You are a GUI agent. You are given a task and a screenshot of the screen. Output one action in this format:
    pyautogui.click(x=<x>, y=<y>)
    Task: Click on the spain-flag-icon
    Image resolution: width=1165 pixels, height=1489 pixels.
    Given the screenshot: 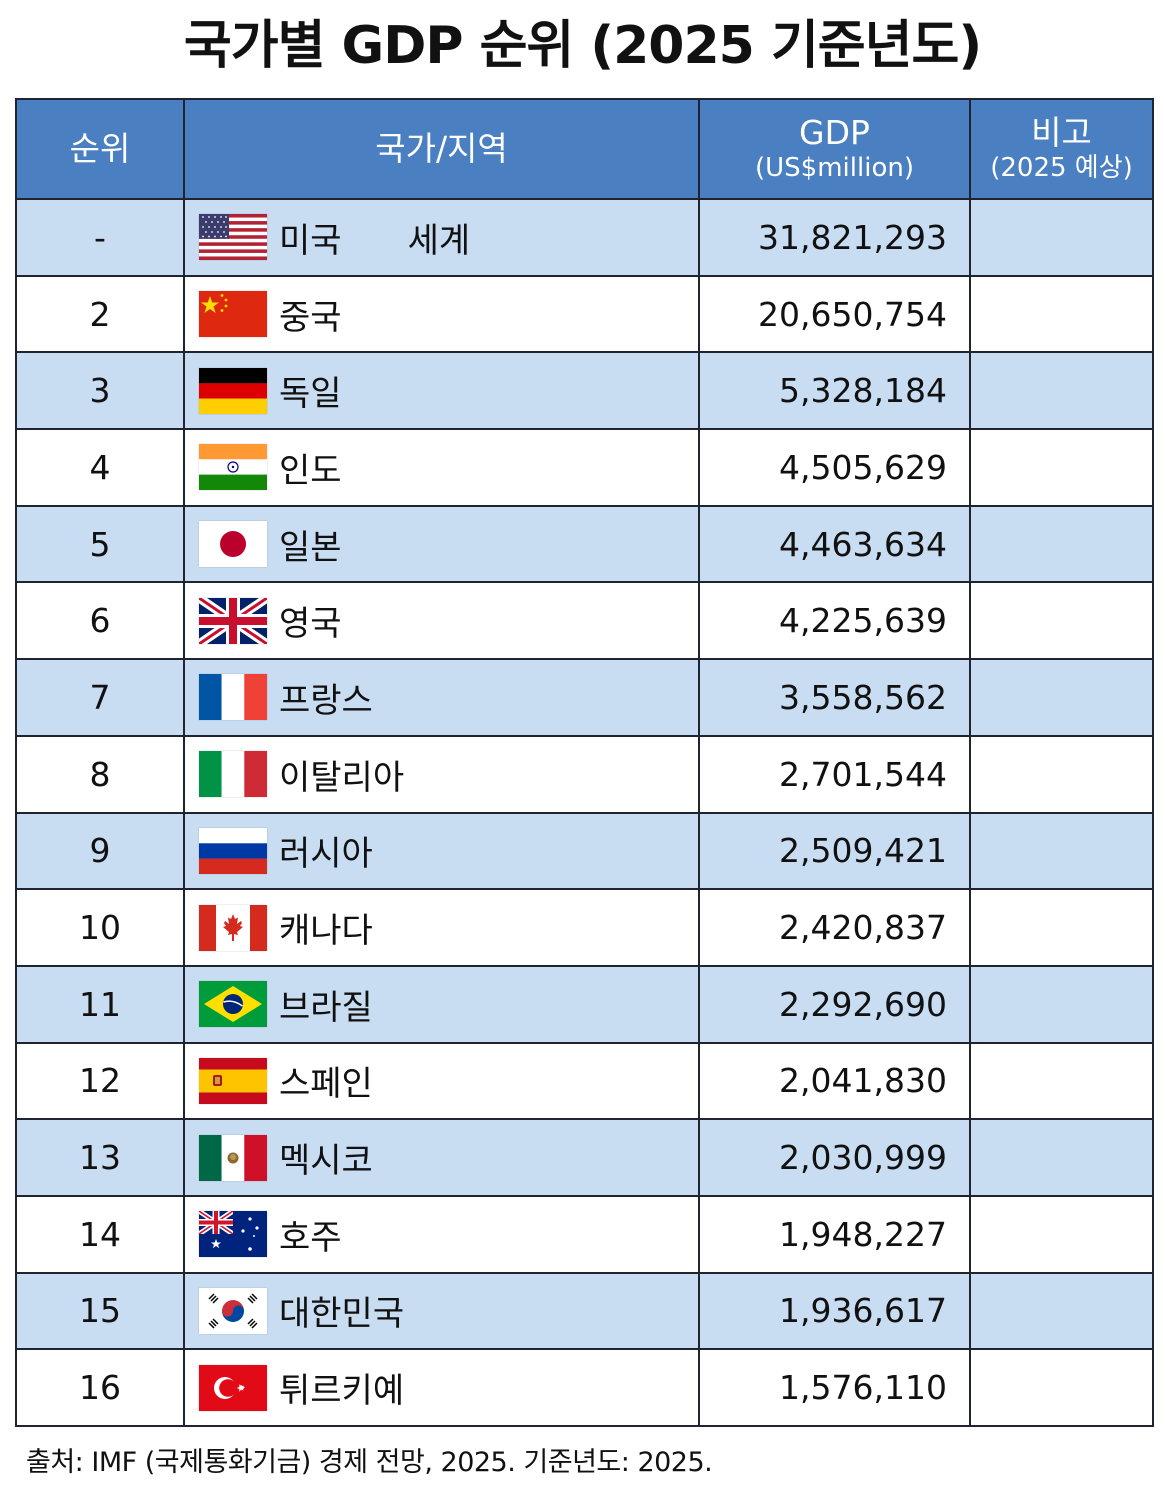 What is the action you would take?
    pyautogui.click(x=233, y=1080)
    